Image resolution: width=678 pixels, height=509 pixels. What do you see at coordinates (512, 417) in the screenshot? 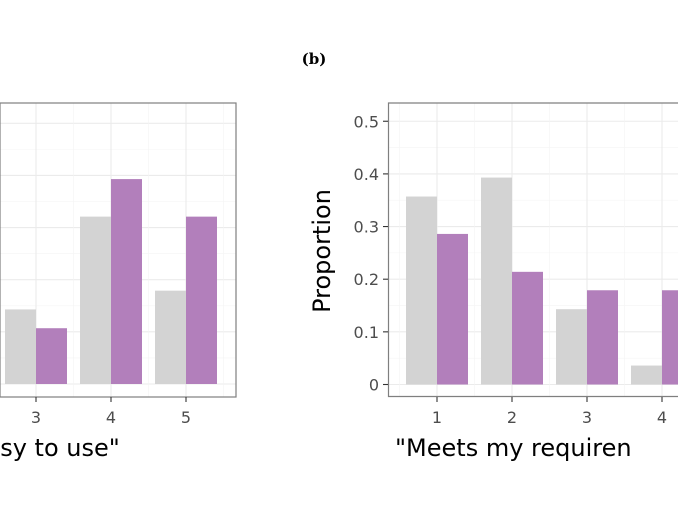
I see `x-tick-label-right: 2` at bounding box center [512, 417].